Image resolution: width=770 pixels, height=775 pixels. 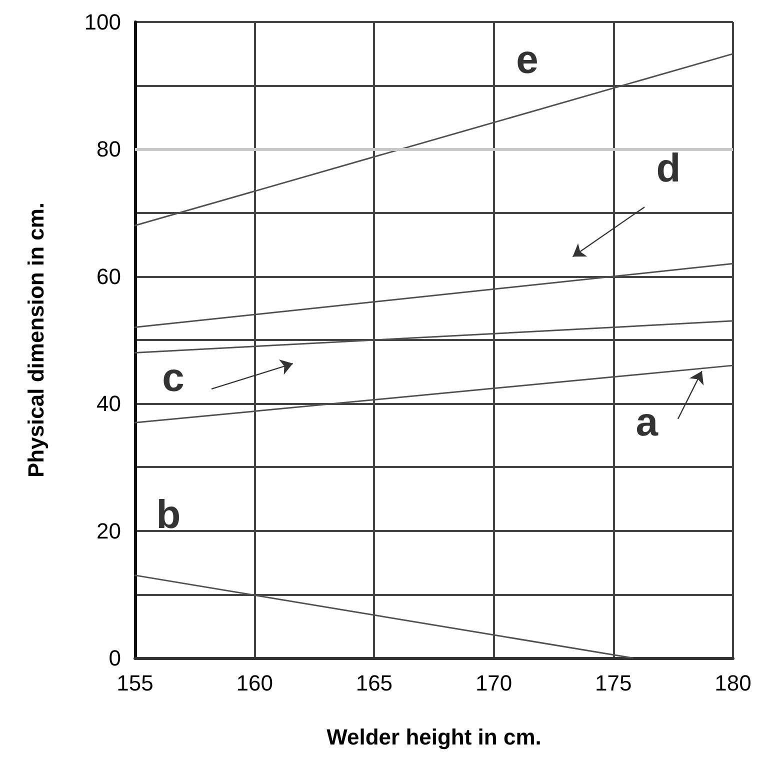 I want to click on y-tick-label: 80, so click(x=108, y=149).